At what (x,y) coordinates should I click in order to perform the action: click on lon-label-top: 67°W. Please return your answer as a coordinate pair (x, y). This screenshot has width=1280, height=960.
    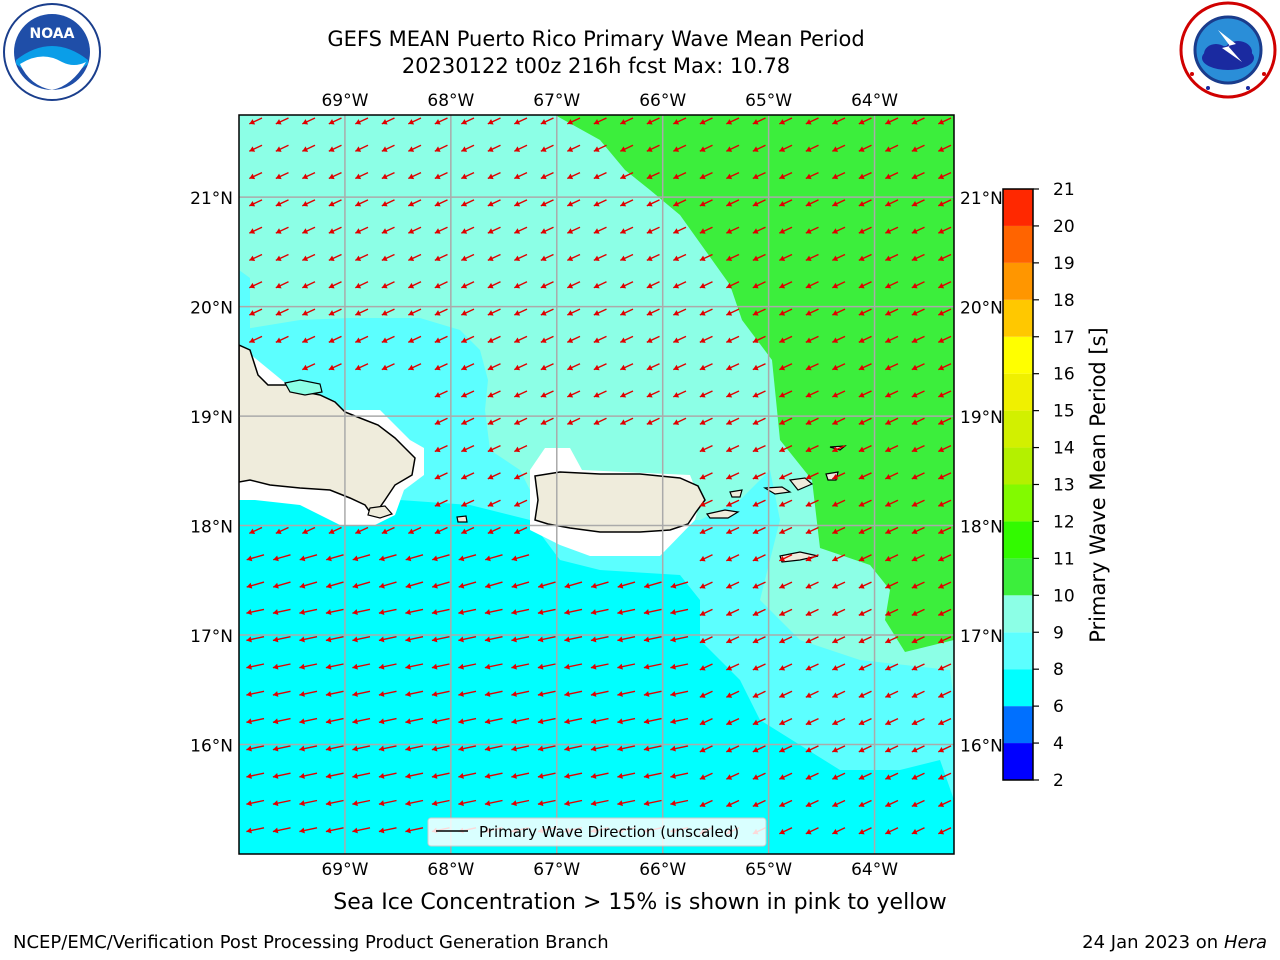
    Looking at the image, I should click on (556, 101).